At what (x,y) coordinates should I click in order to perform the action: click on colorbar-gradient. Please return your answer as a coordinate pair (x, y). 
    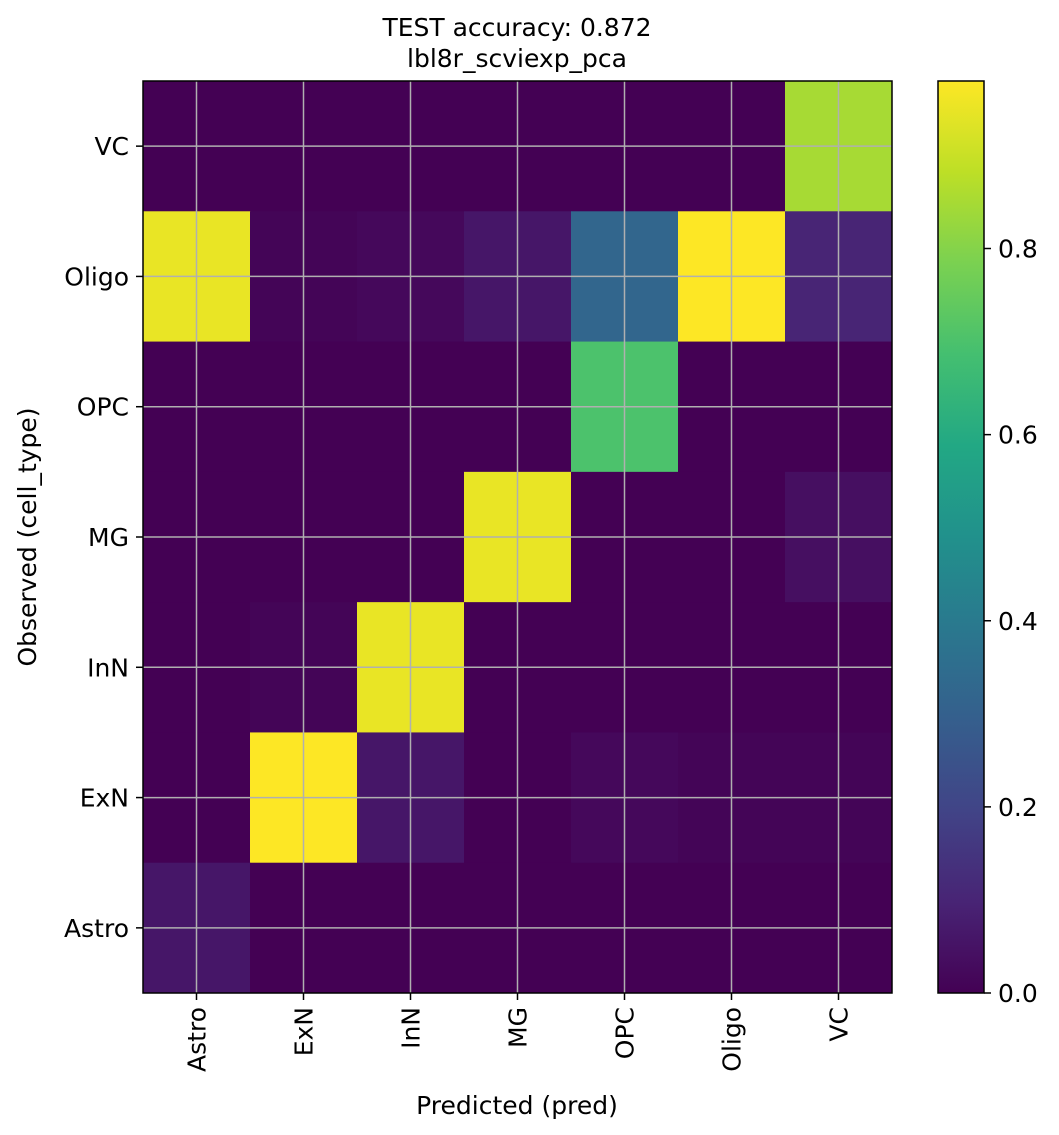
    Looking at the image, I should click on (961, 537).